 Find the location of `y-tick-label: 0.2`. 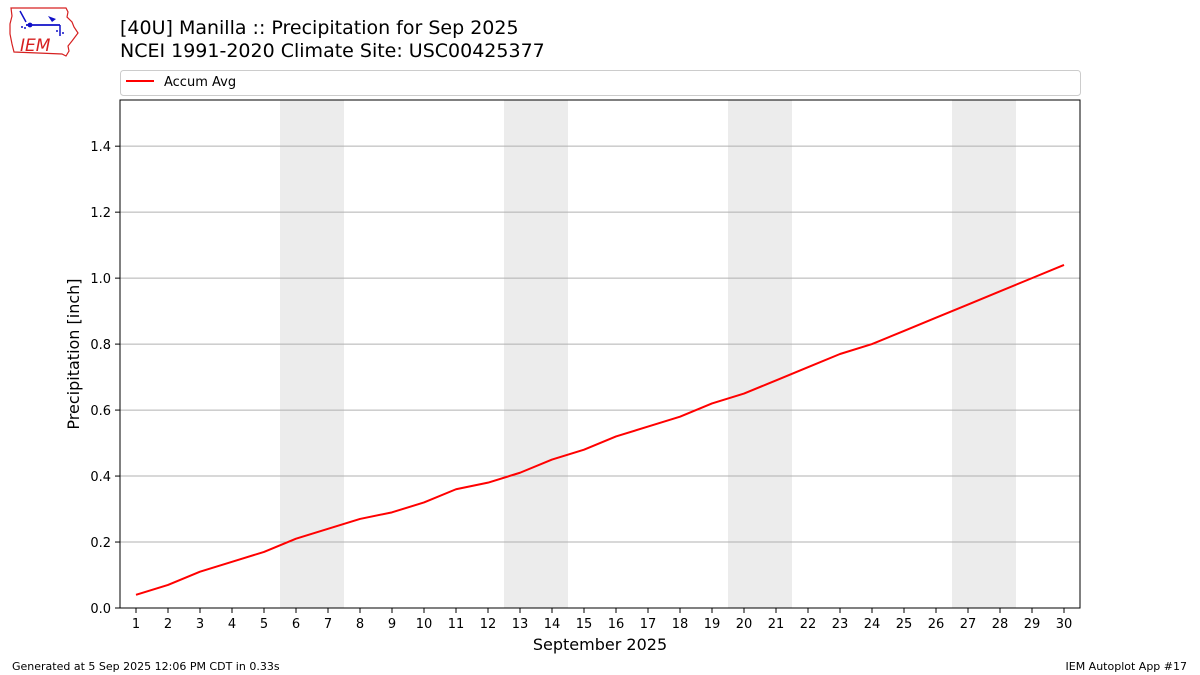

y-tick-label: 0.2 is located at coordinates (100, 543).